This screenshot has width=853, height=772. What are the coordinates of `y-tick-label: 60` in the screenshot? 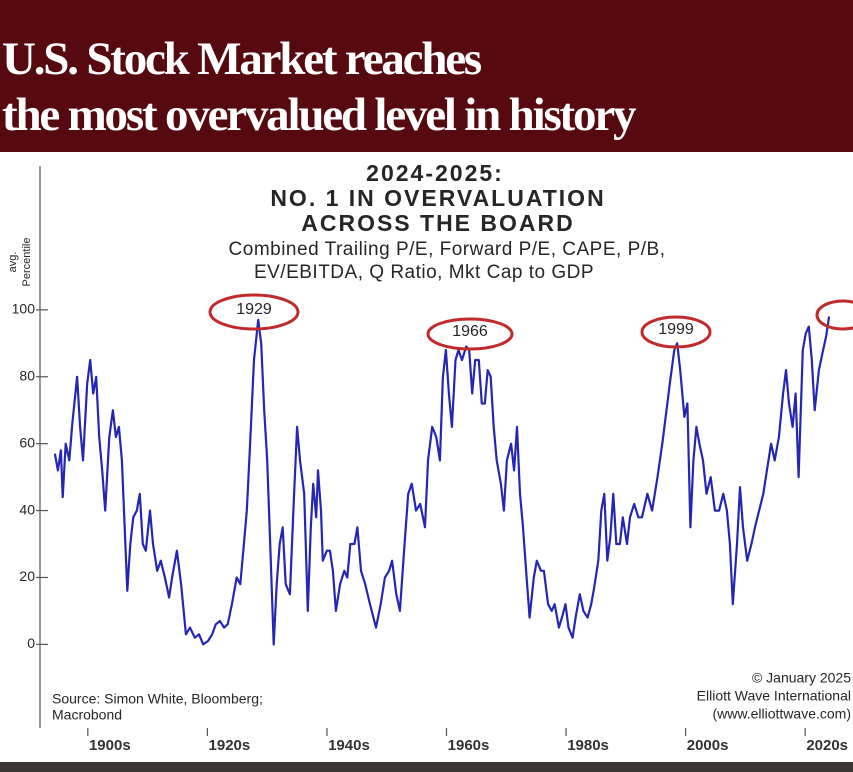 It's located at (27, 442).